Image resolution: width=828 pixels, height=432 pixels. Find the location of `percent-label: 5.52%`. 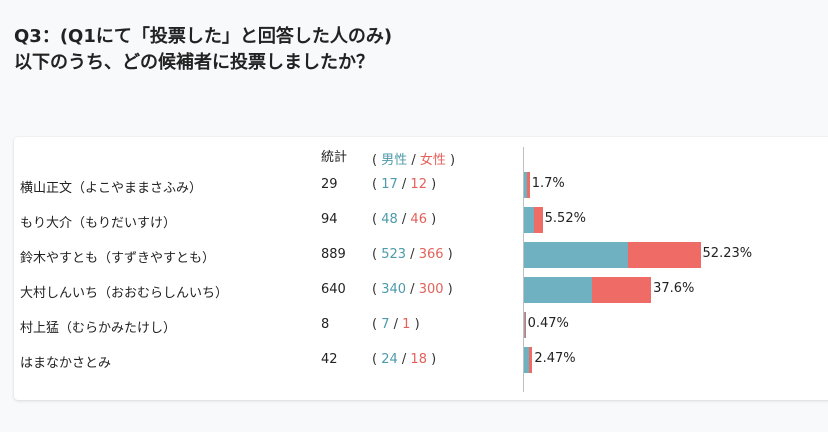

percent-label: 5.52% is located at coordinates (565, 218).